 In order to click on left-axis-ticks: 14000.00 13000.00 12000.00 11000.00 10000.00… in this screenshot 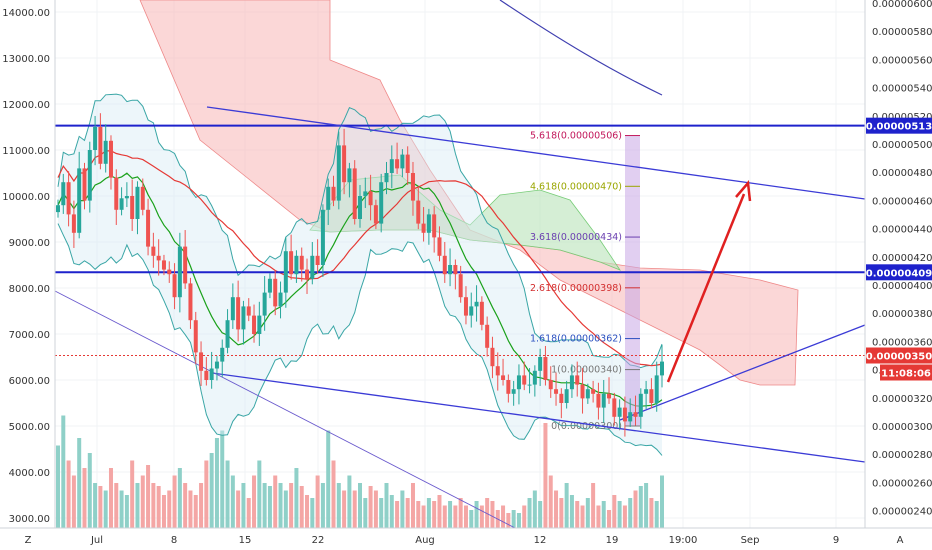, I will do `click(26, 266)`.